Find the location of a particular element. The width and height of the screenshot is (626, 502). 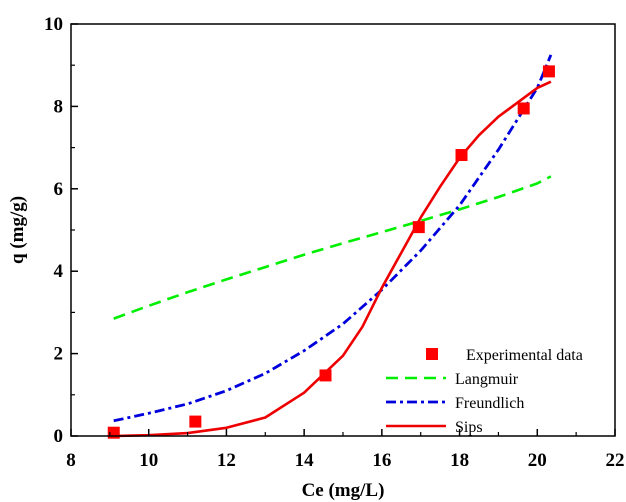

legend-item: Freundlich is located at coordinates (455, 403).